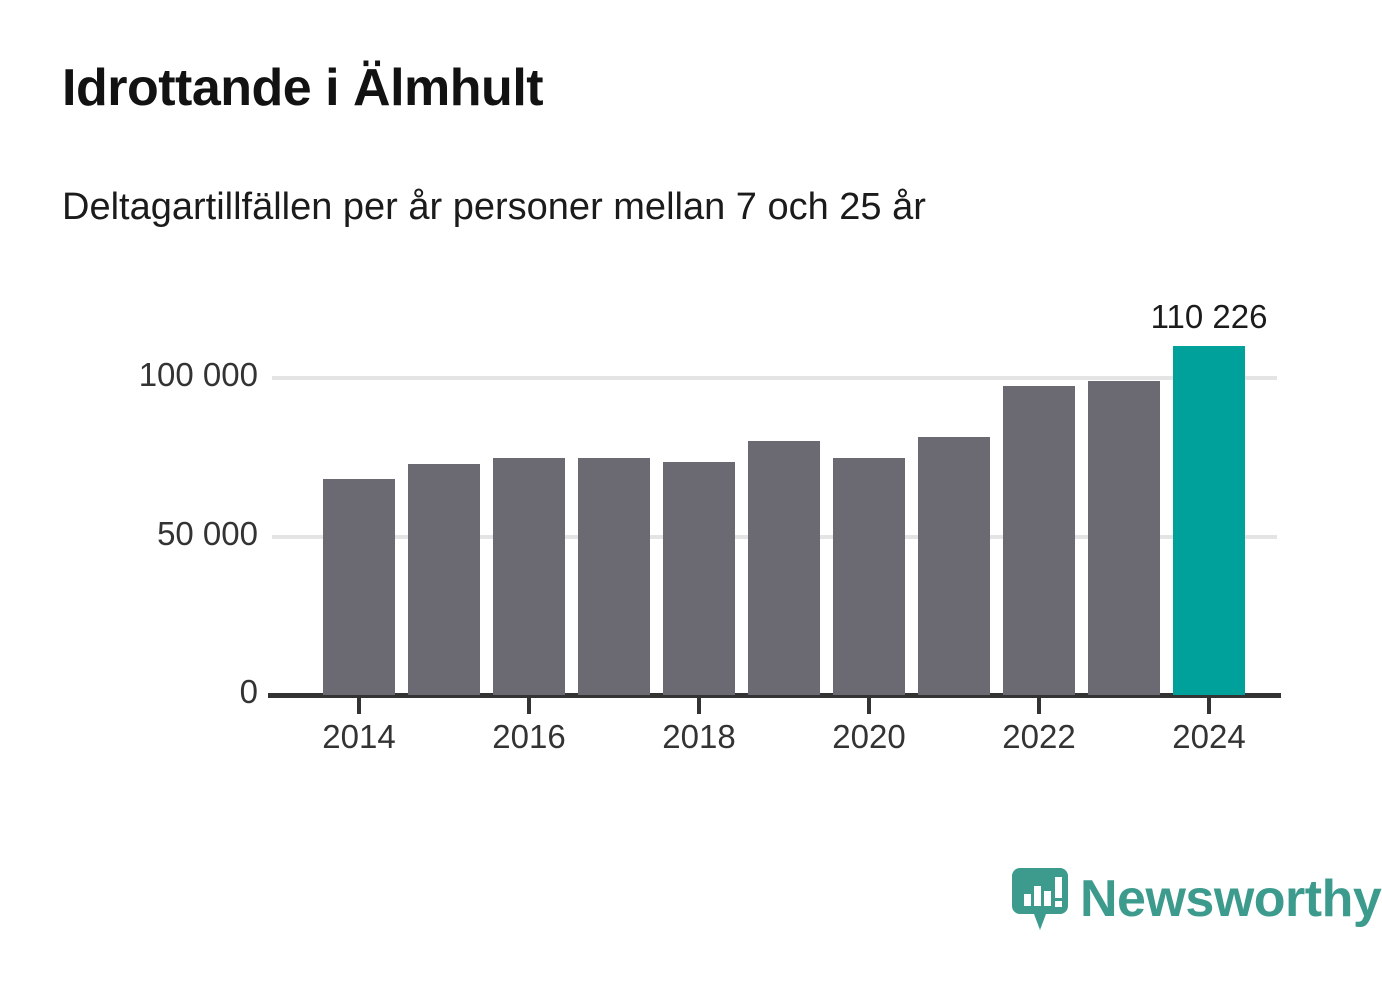 This screenshot has height=999, width=1382. Describe the element at coordinates (1231, 899) in the screenshot. I see `logo-wordmark: Newsworthy` at that location.